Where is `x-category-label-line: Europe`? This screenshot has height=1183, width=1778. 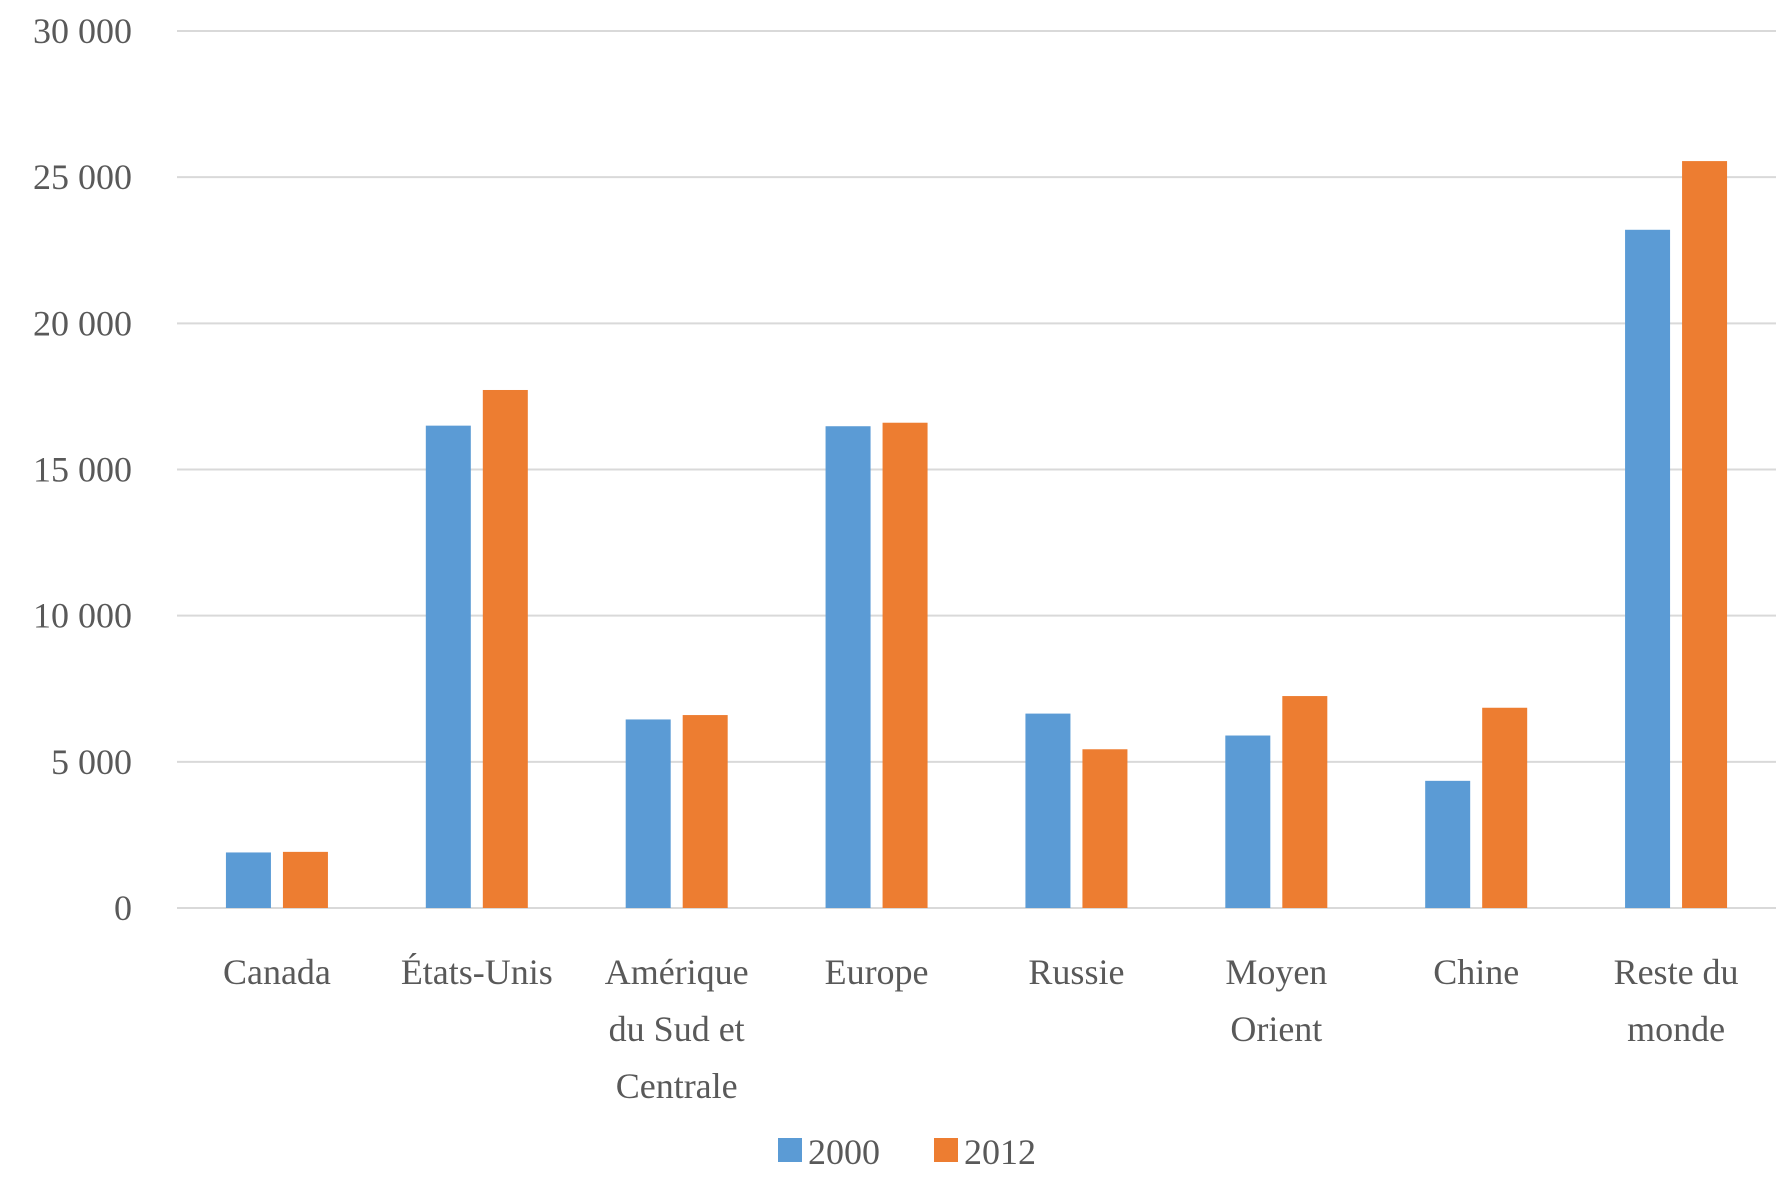 x-category-label-line: Europe is located at coordinates (877, 972).